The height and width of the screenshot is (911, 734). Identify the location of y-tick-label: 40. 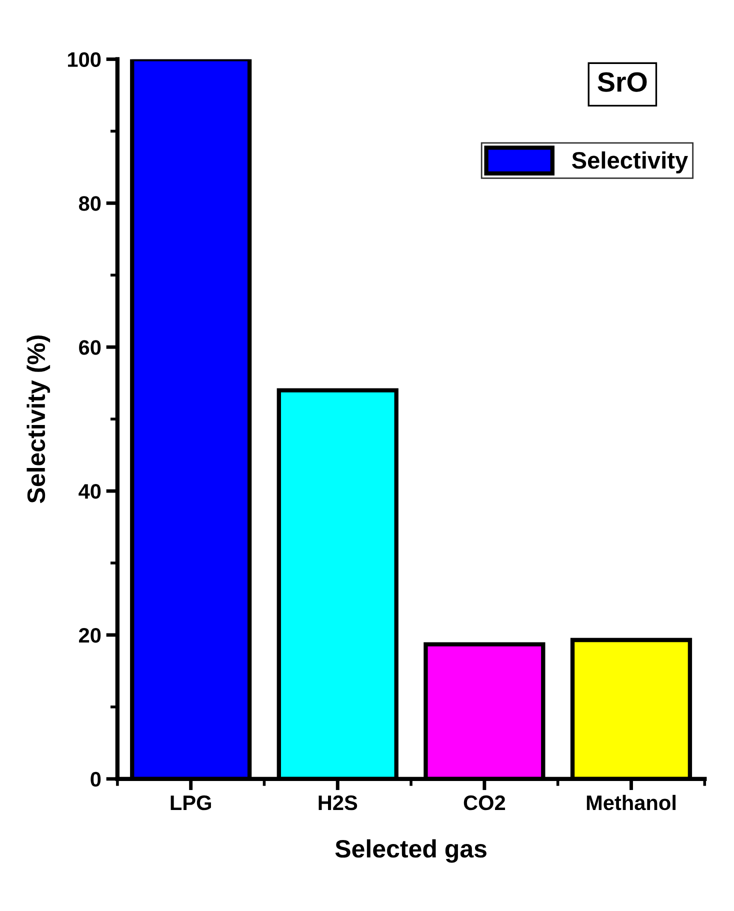
(89, 491).